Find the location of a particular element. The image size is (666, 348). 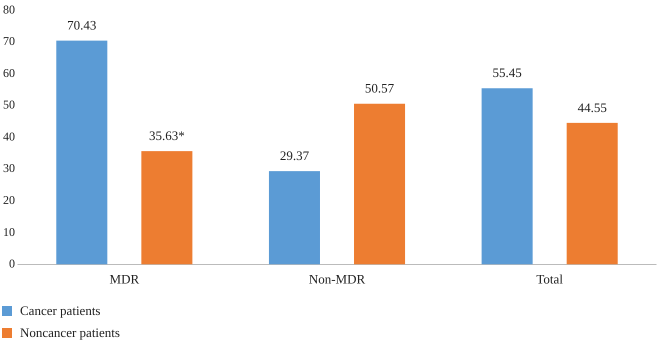

legend-label: Cancer patients is located at coordinates (60, 311).